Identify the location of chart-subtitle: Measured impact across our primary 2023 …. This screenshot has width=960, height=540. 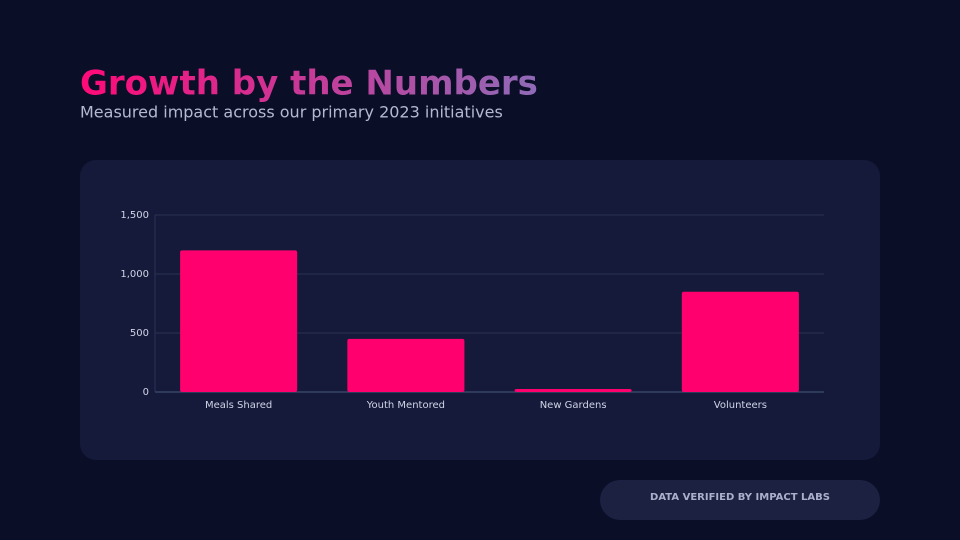
(291, 112).